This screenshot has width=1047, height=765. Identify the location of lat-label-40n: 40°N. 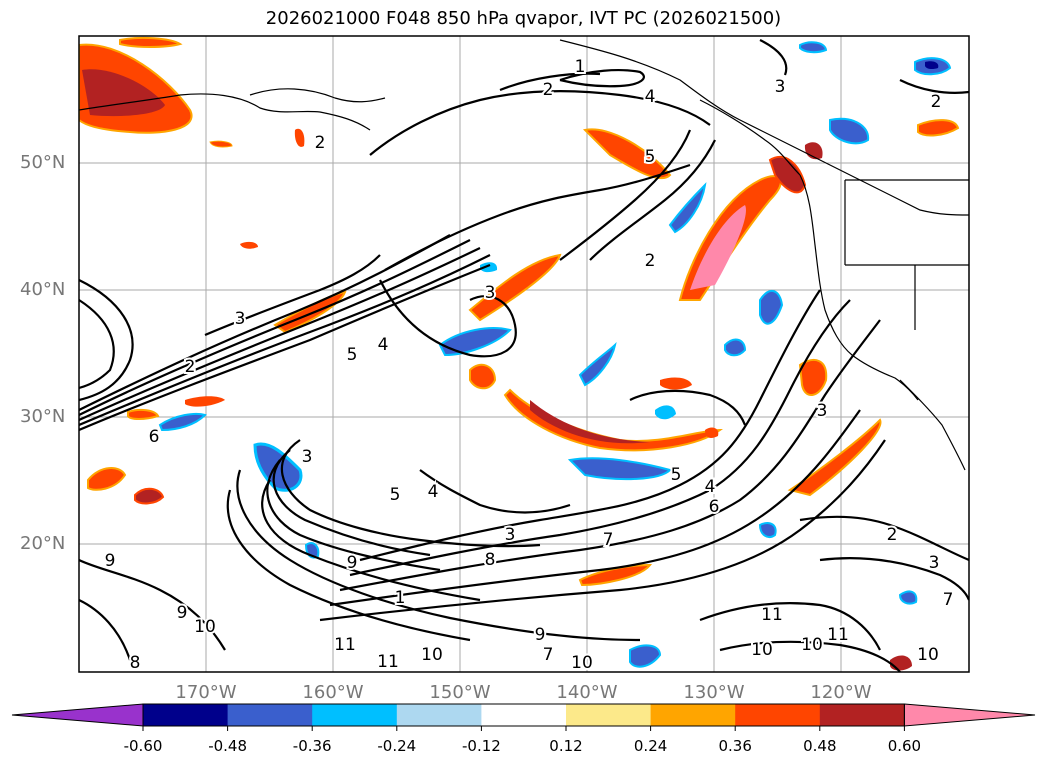
(43, 289).